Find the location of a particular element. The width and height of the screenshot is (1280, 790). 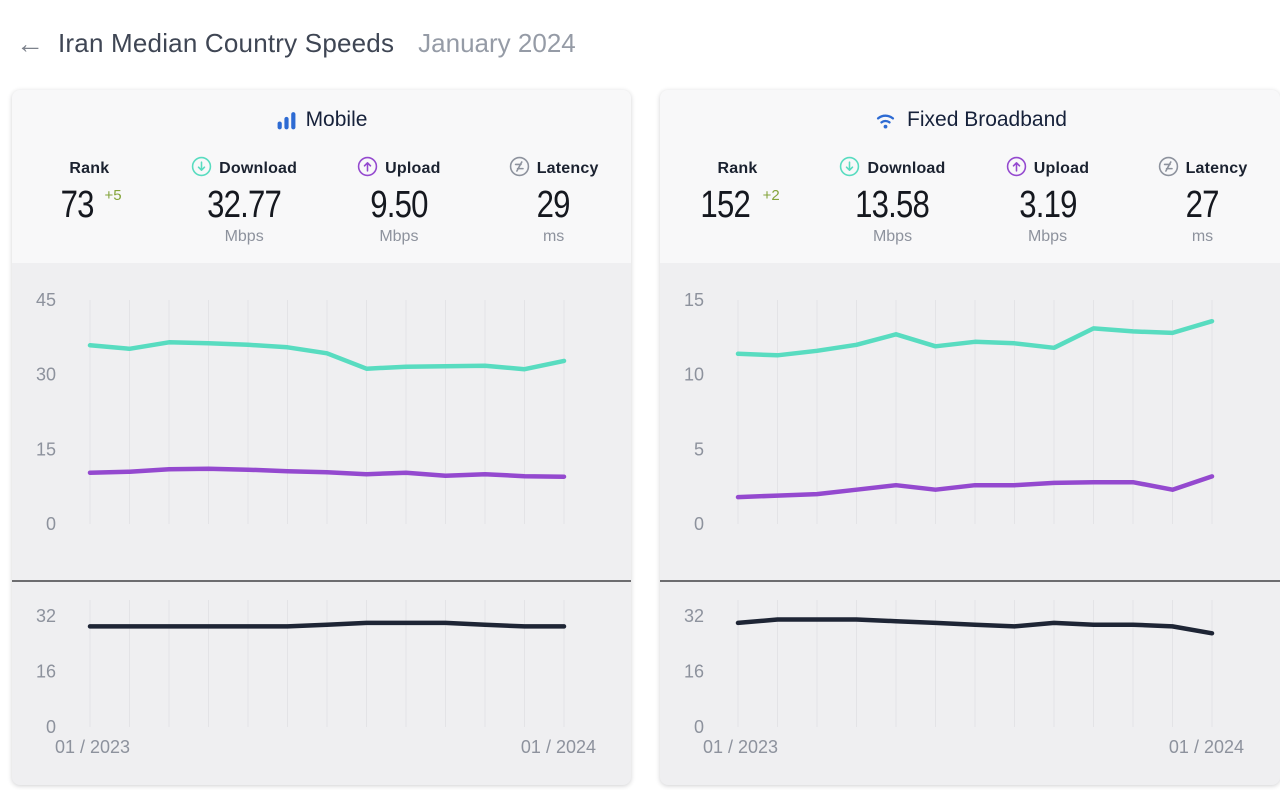

mobile-bars-icon is located at coordinates (286, 120).